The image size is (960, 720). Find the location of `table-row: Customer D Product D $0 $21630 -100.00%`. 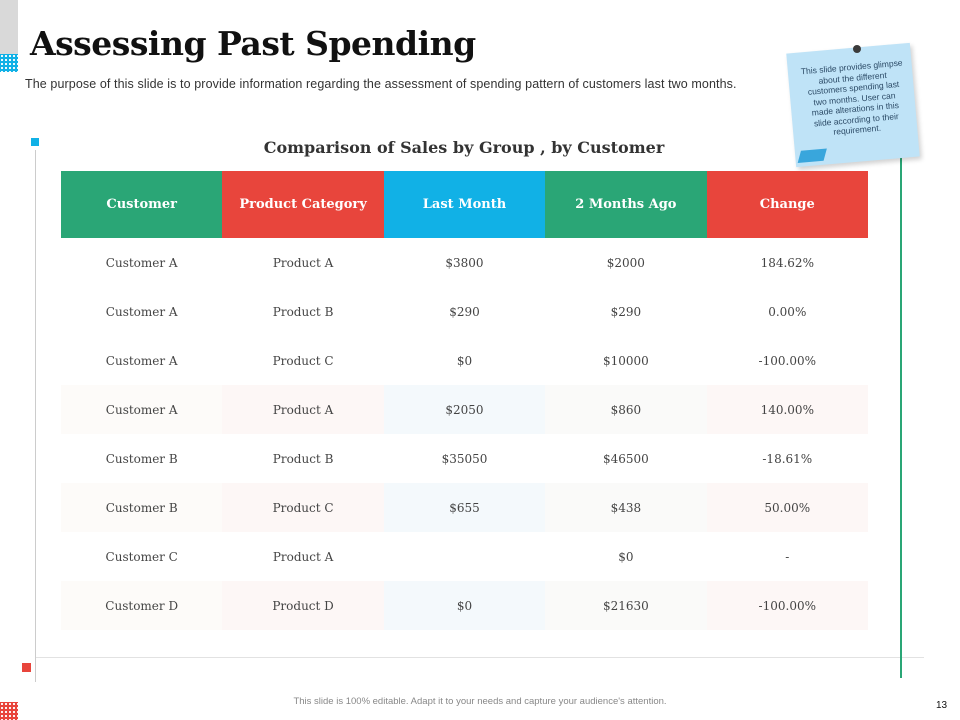

table-row: Customer D Product D $0 $21630 -100.00% is located at coordinates (464, 605).